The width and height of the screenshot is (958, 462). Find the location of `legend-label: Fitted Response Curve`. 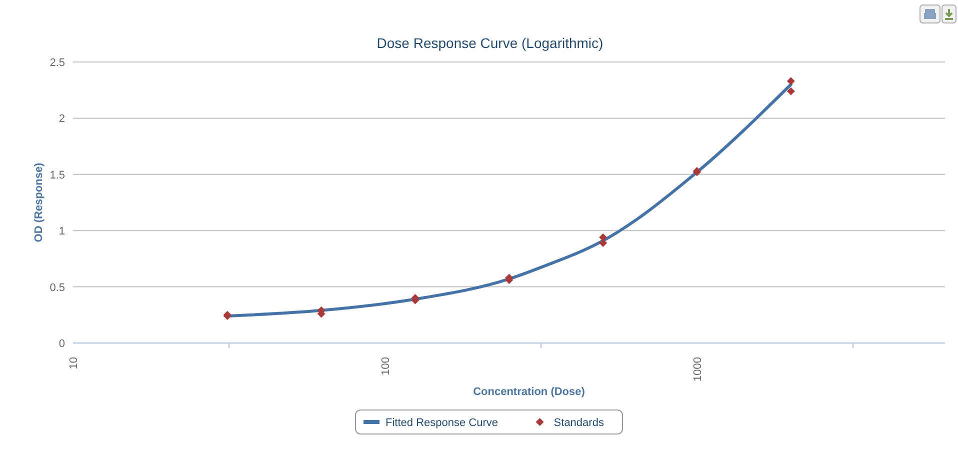

legend-label: Fitted Response Curve is located at coordinates (442, 423).